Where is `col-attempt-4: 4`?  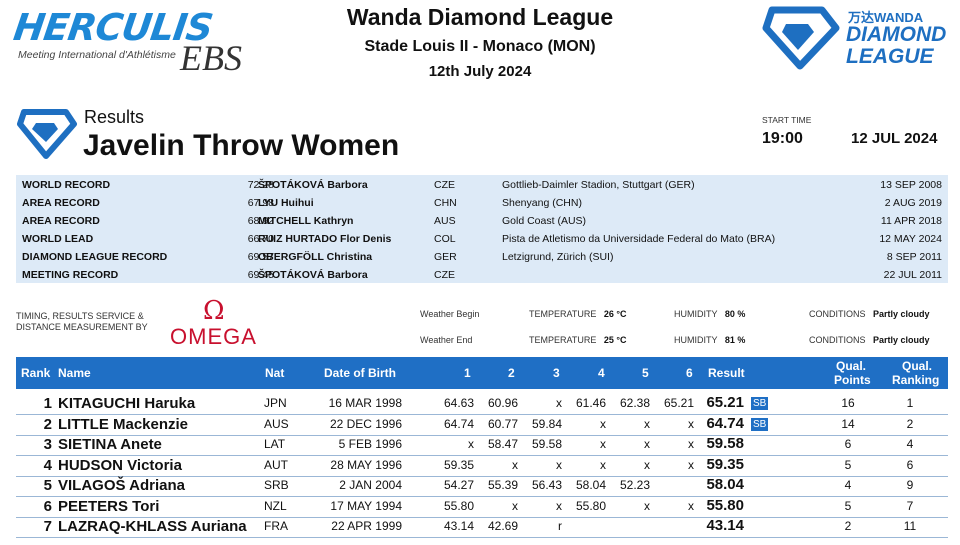
col-attempt-4: 4 is located at coordinates (601, 373).